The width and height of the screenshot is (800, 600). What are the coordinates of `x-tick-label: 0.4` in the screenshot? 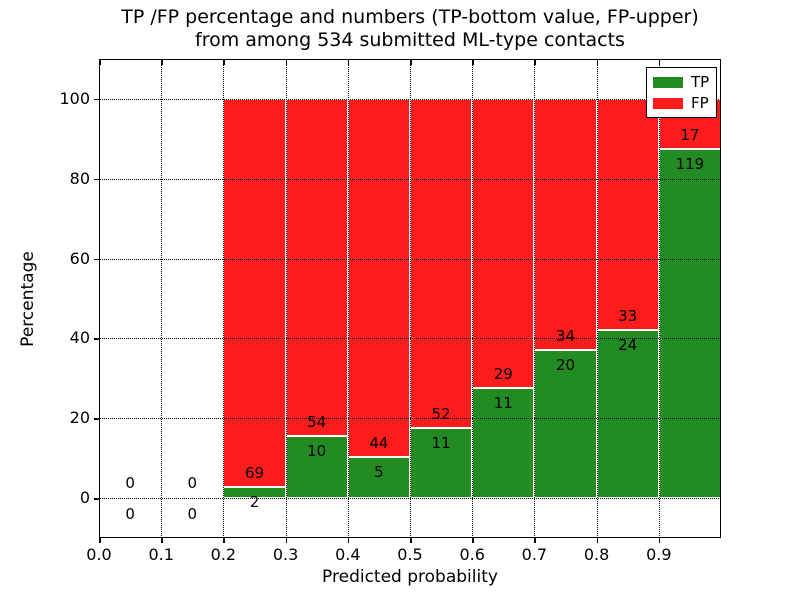 It's located at (348, 554).